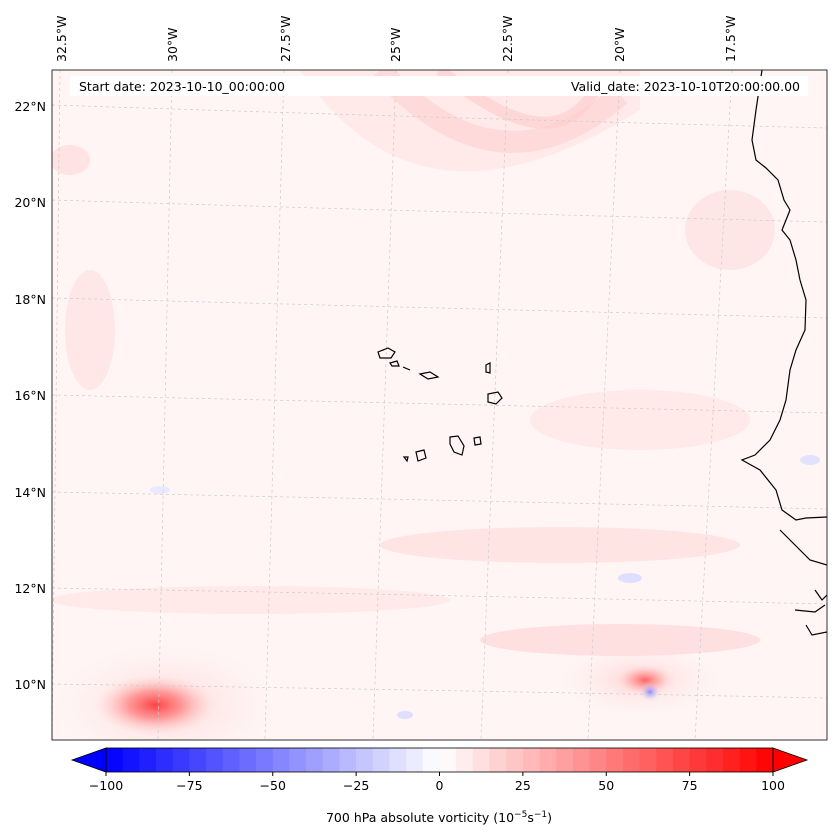 Image resolution: width=837 pixels, height=839 pixels. What do you see at coordinates (439, 817) in the screenshot?
I see `colorbar-label: 700 hPa absolute vorticity (10−5s−1)` at bounding box center [439, 817].